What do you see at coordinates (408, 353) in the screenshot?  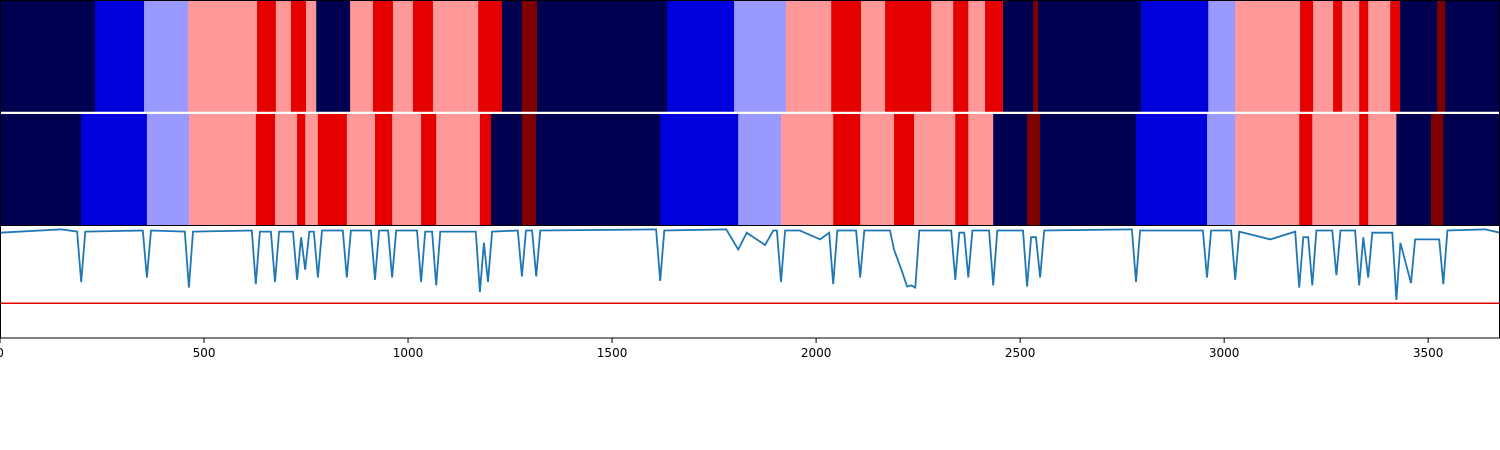 I see `x-tick-label: 1000` at bounding box center [408, 353].